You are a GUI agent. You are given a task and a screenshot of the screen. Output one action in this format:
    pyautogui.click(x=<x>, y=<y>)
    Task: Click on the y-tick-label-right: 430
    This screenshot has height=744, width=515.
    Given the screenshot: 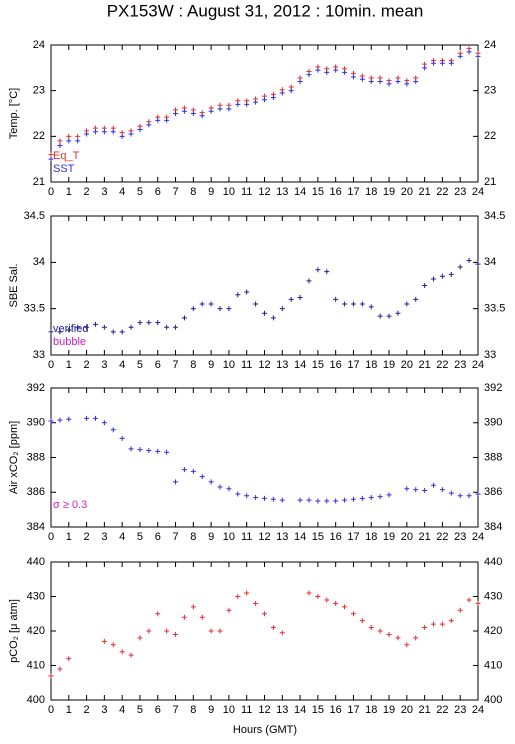 What is the action you would take?
    pyautogui.click(x=493, y=596)
    